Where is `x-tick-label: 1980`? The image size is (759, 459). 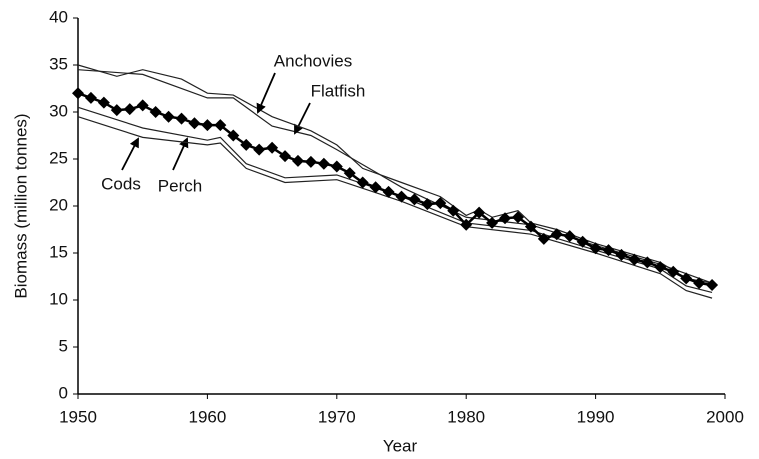
x-tick-label: 1980 is located at coordinates (466, 416).